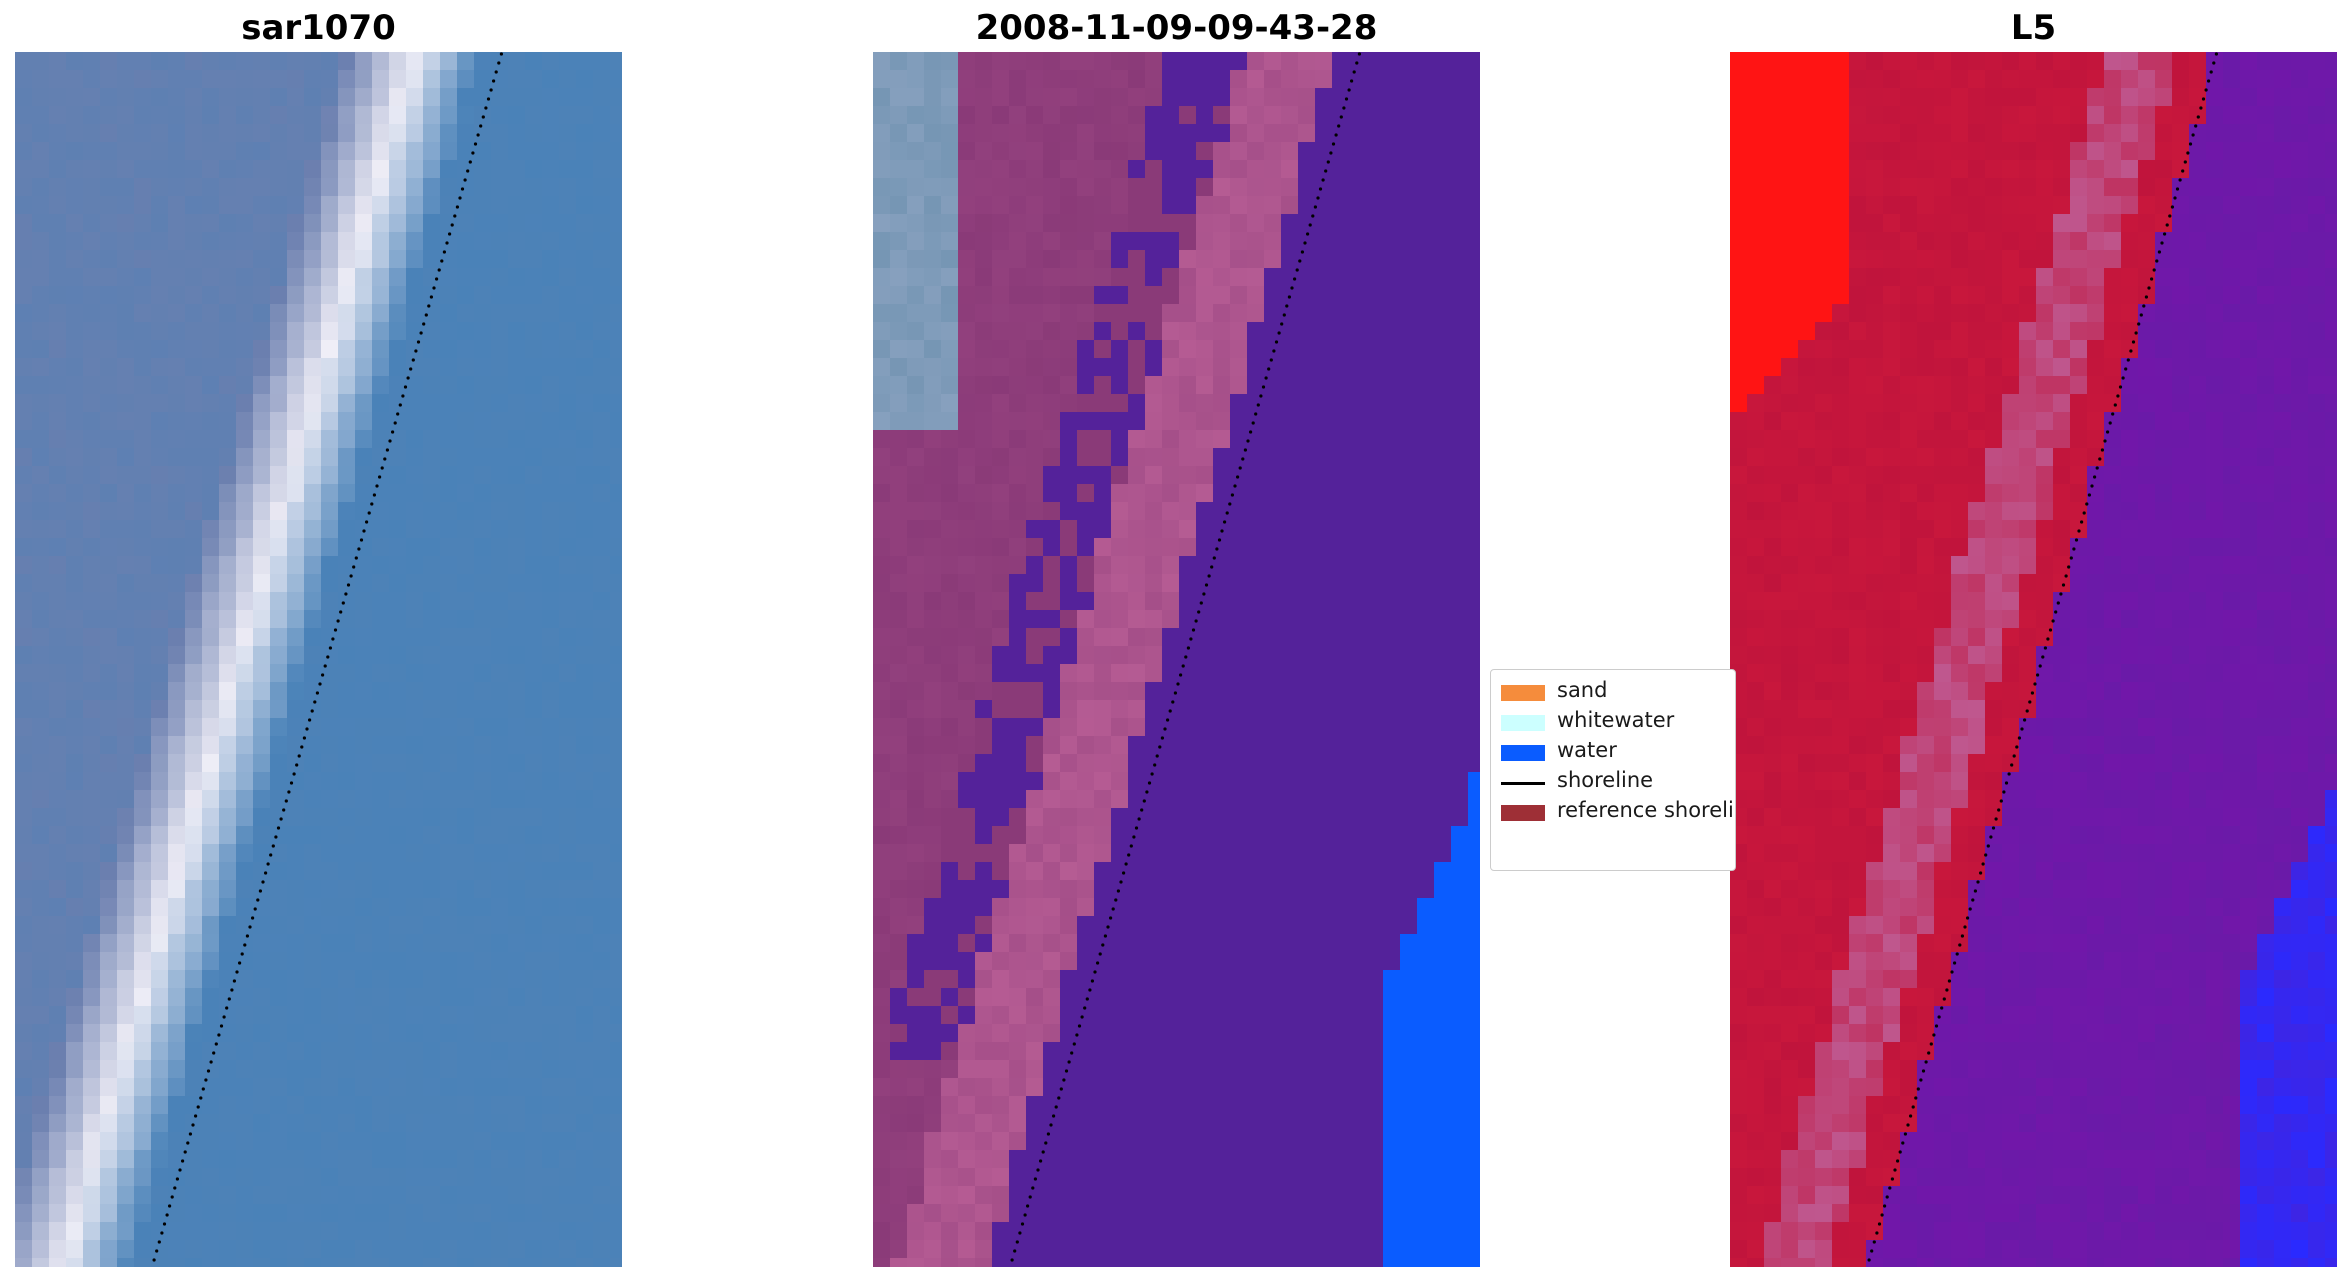  Describe the element at coordinates (1523, 693) in the screenshot. I see `sand-swatch` at that location.